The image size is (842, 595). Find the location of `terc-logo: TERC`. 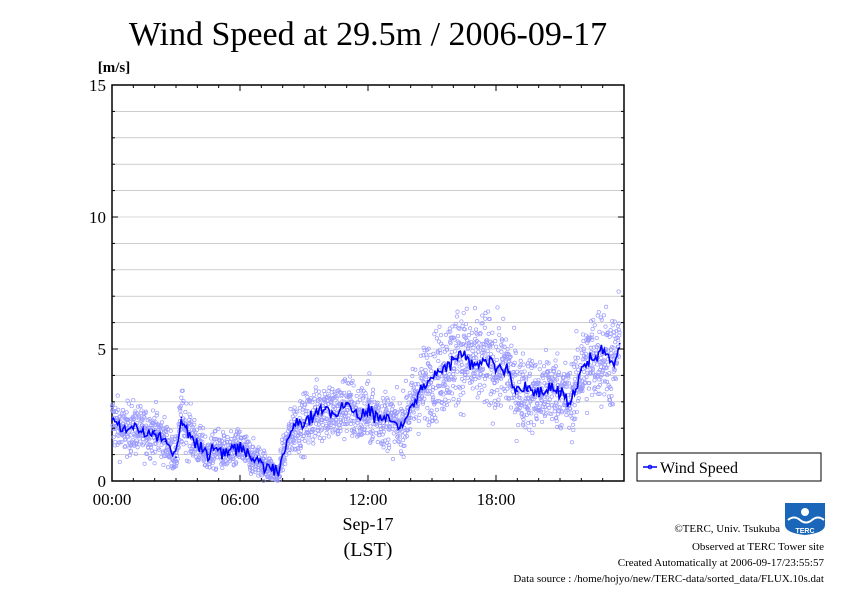

terc-logo: TERC is located at coordinates (805, 519).